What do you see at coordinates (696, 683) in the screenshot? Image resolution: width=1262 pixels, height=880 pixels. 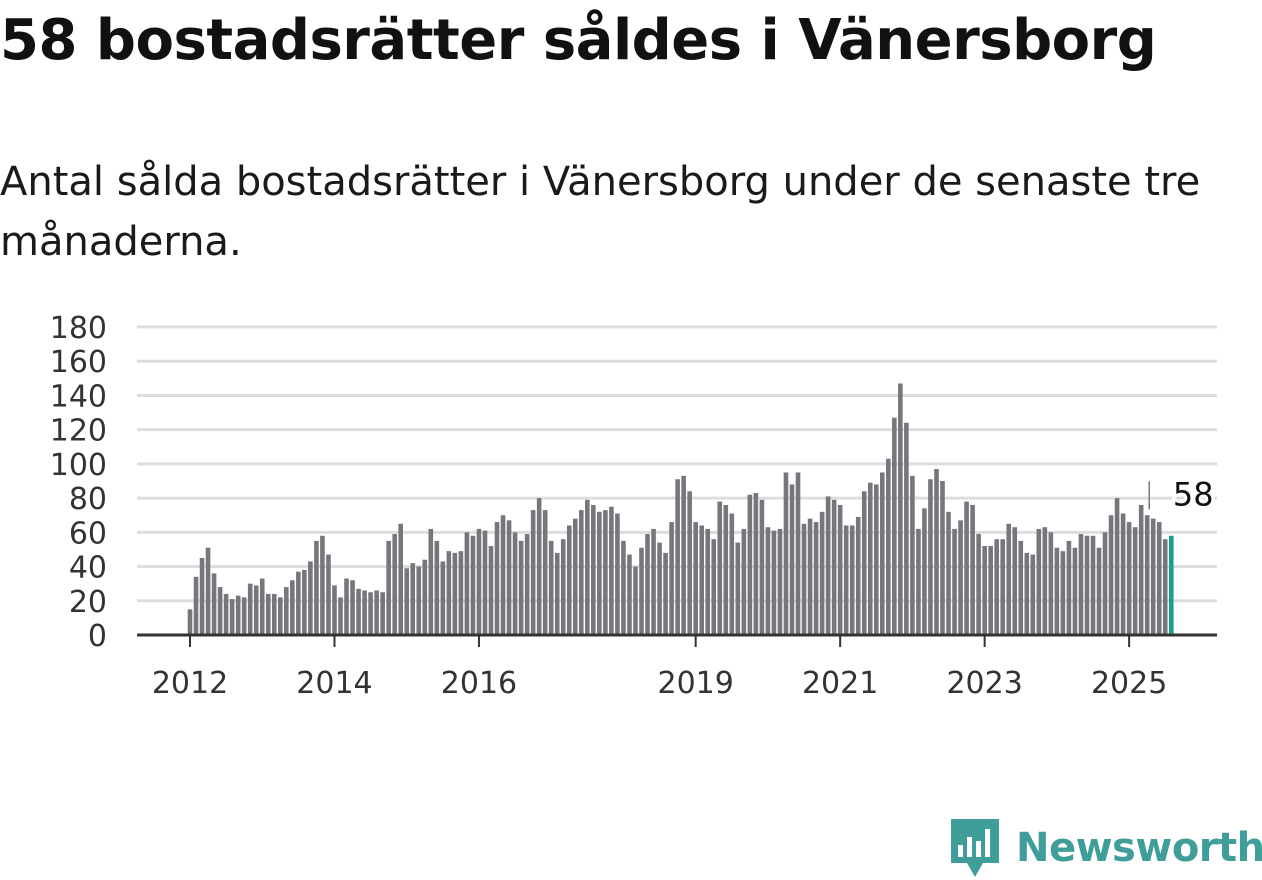 I see `x-tick-label: 2019` at bounding box center [696, 683].